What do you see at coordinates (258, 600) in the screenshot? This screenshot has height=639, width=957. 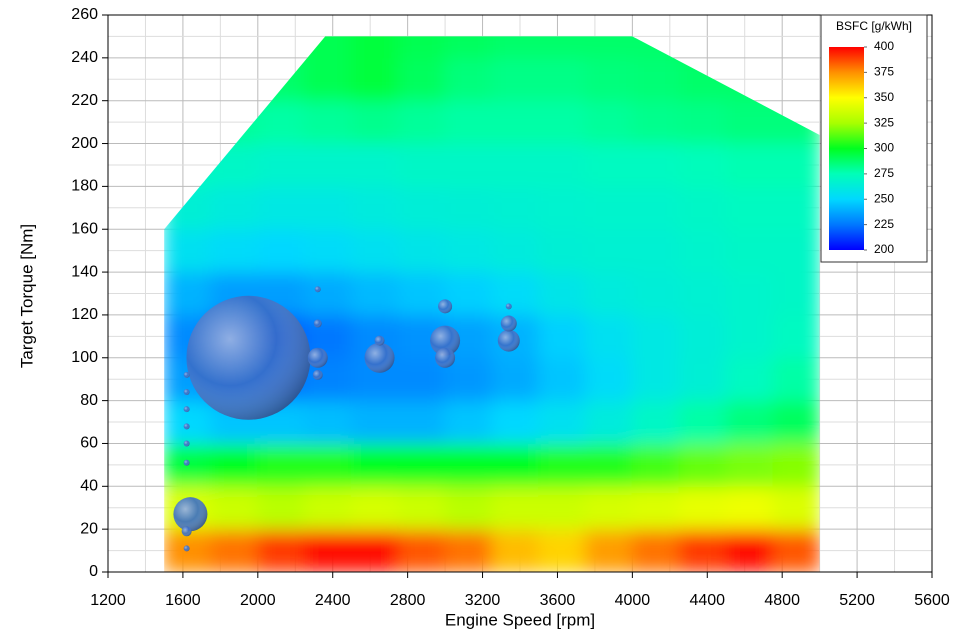 I see `x-tick-label: 2000` at bounding box center [258, 600].